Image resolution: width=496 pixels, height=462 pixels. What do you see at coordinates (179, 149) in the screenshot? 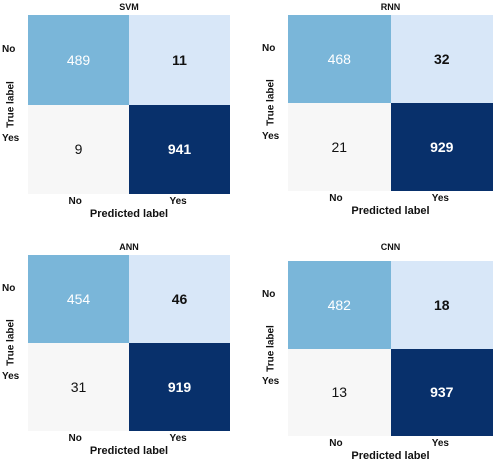
I see `matrix-cell: 941` at bounding box center [179, 149].